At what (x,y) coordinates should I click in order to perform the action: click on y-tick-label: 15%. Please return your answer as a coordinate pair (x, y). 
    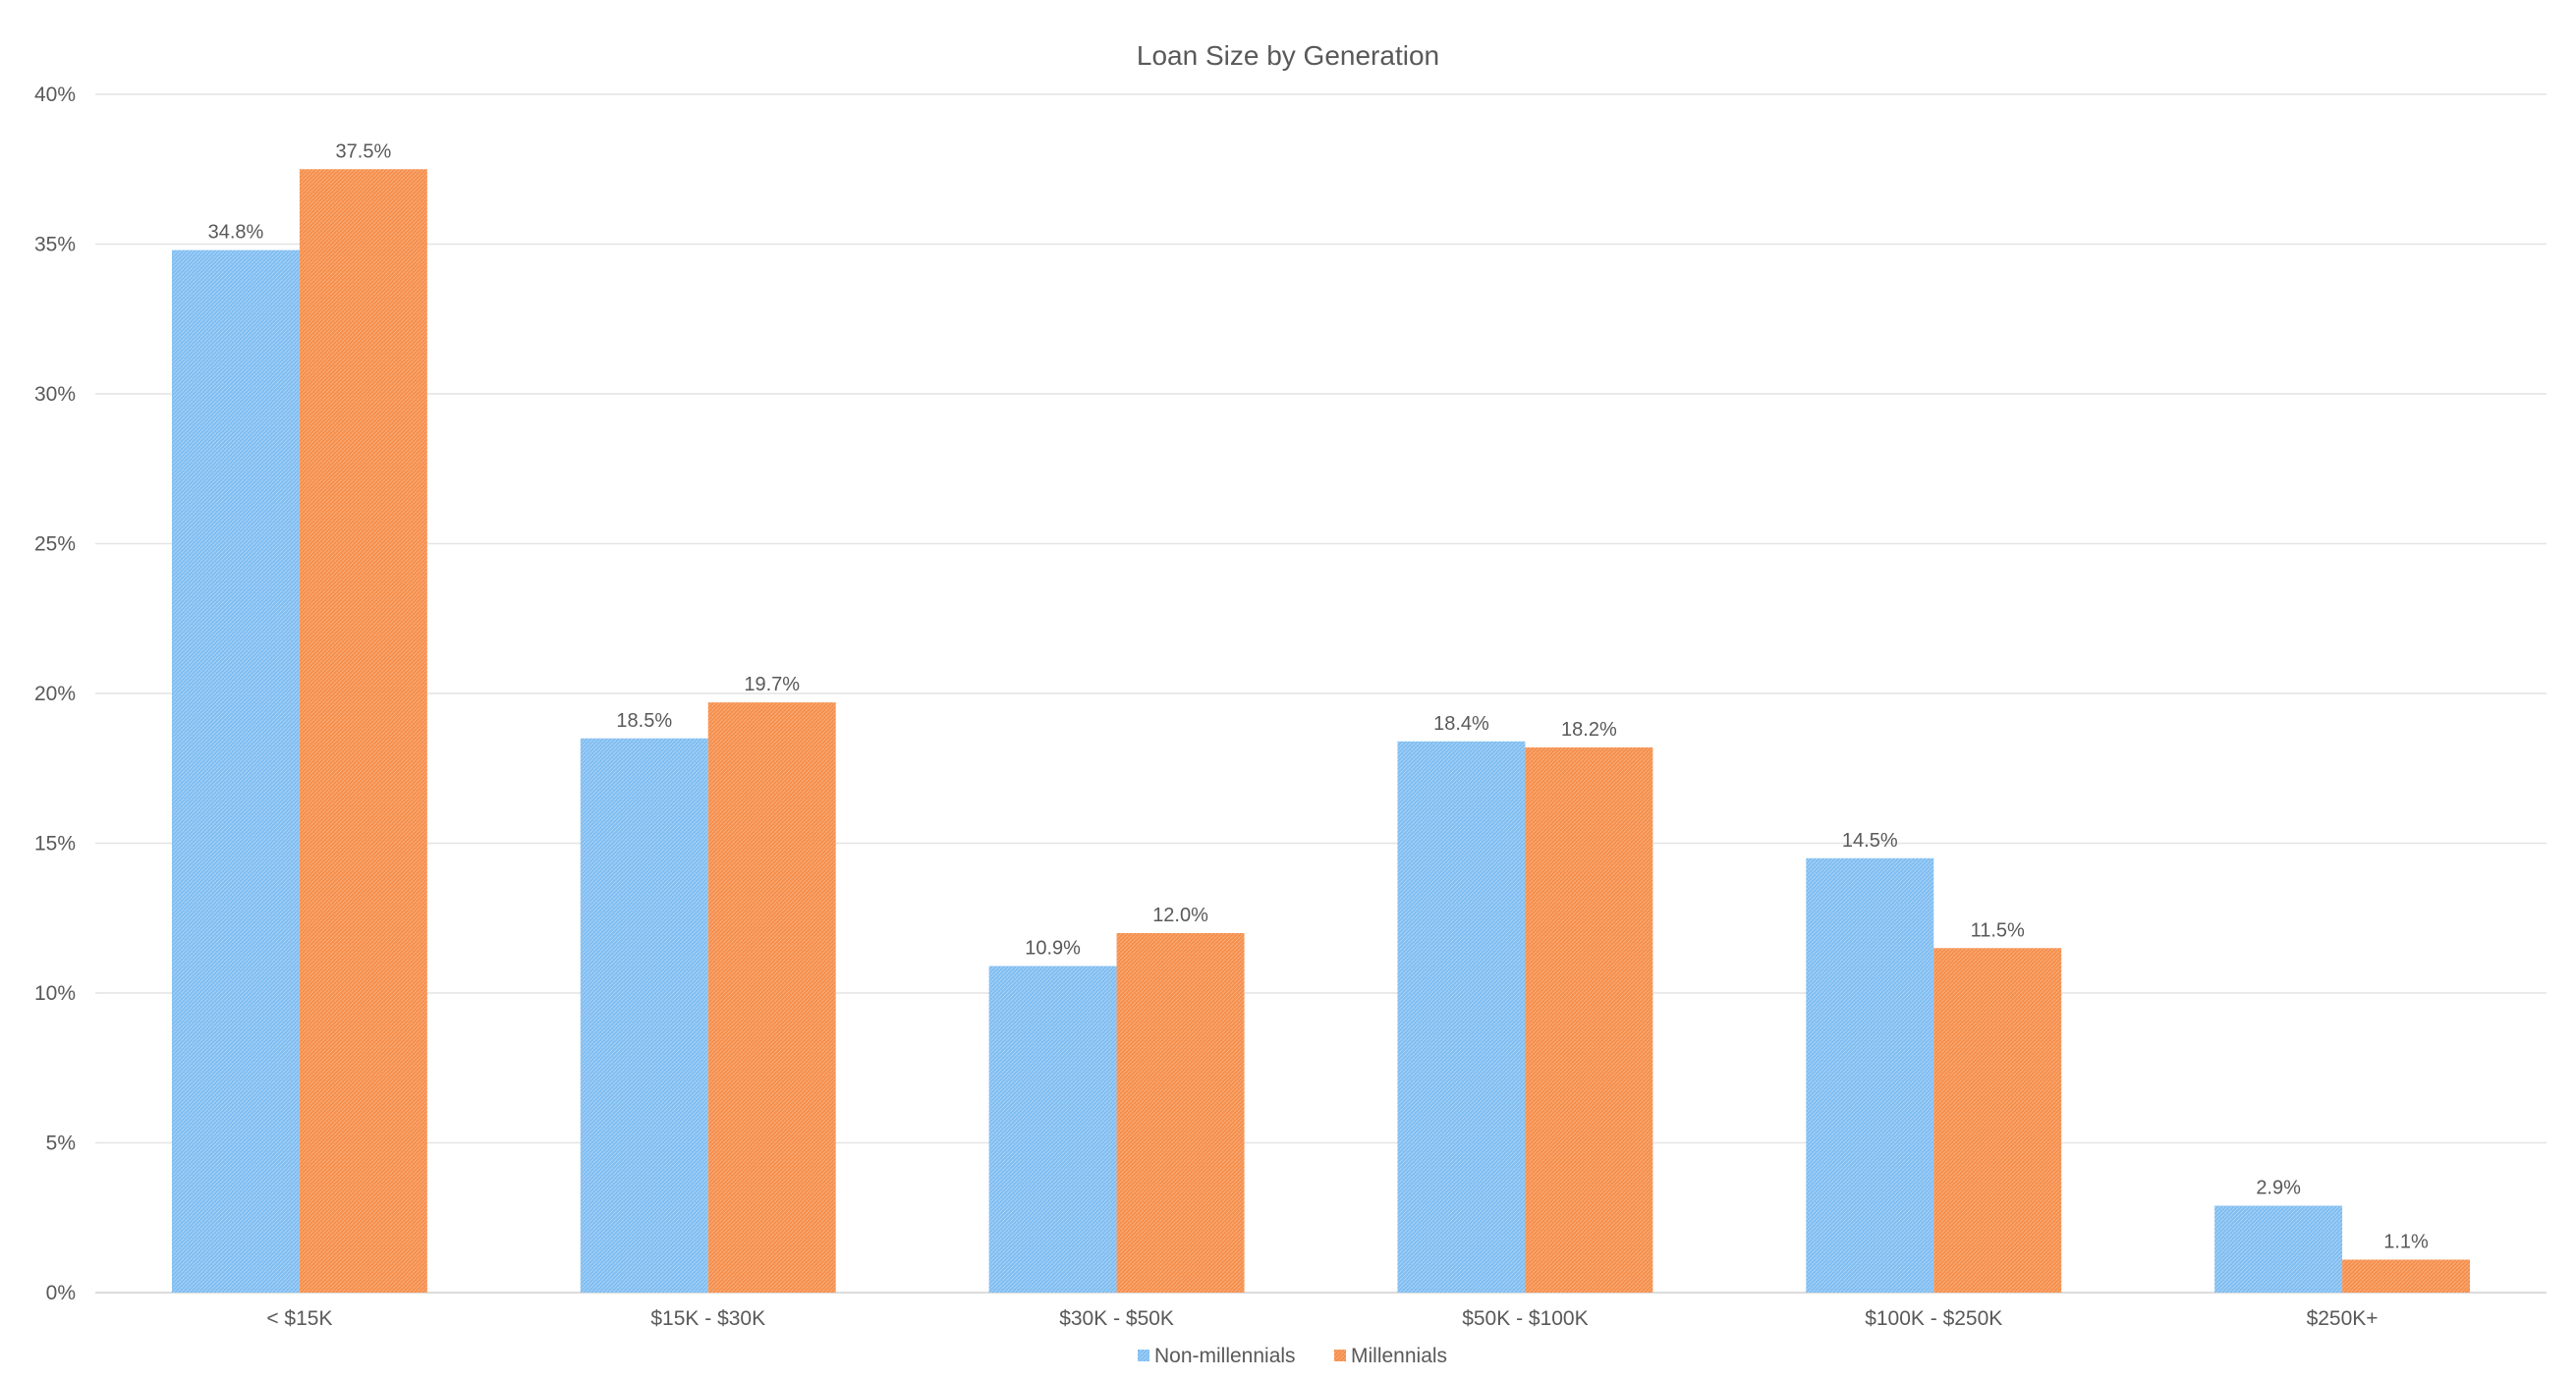
    Looking at the image, I should click on (55, 844).